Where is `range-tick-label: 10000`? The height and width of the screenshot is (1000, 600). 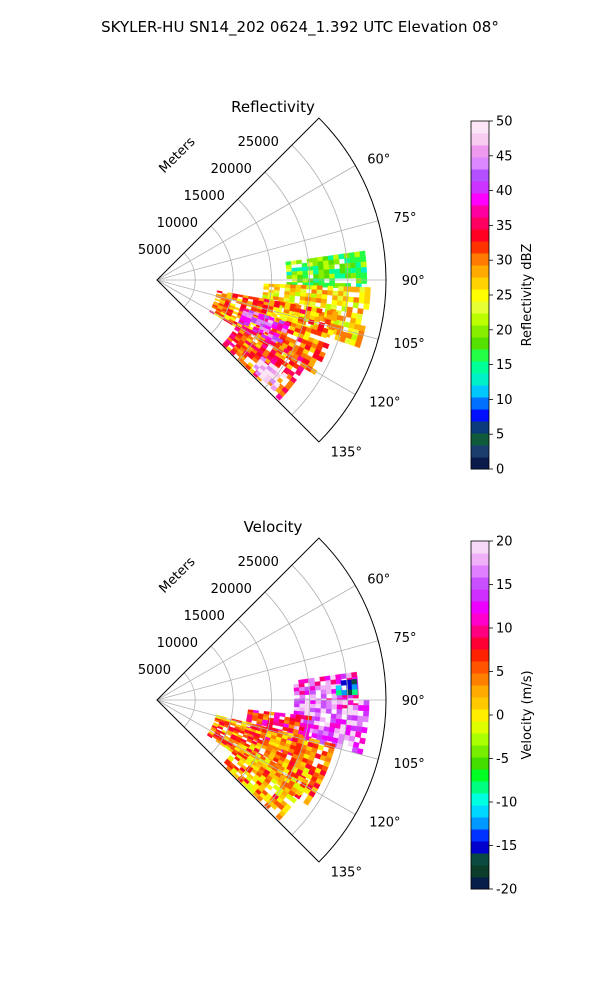 range-tick-label: 10000 is located at coordinates (177, 643).